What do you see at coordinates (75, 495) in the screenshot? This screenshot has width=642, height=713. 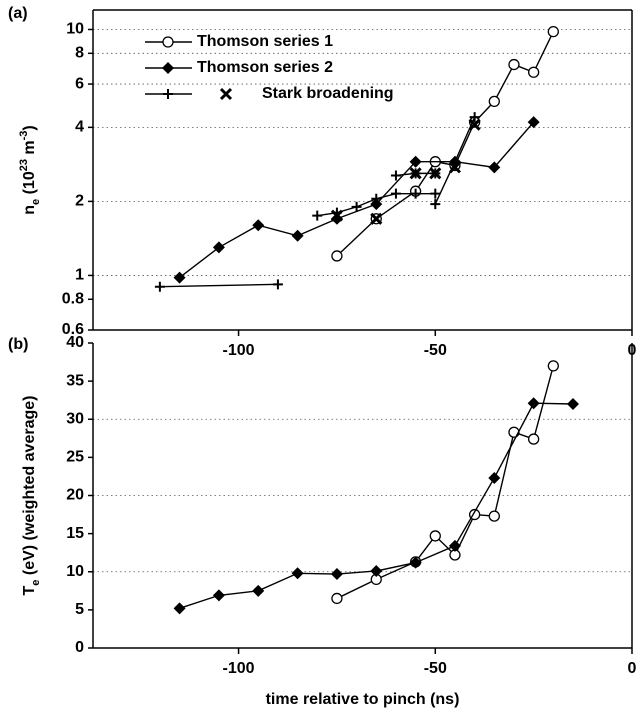 I see `y-tick-label: 20` at bounding box center [75, 495].